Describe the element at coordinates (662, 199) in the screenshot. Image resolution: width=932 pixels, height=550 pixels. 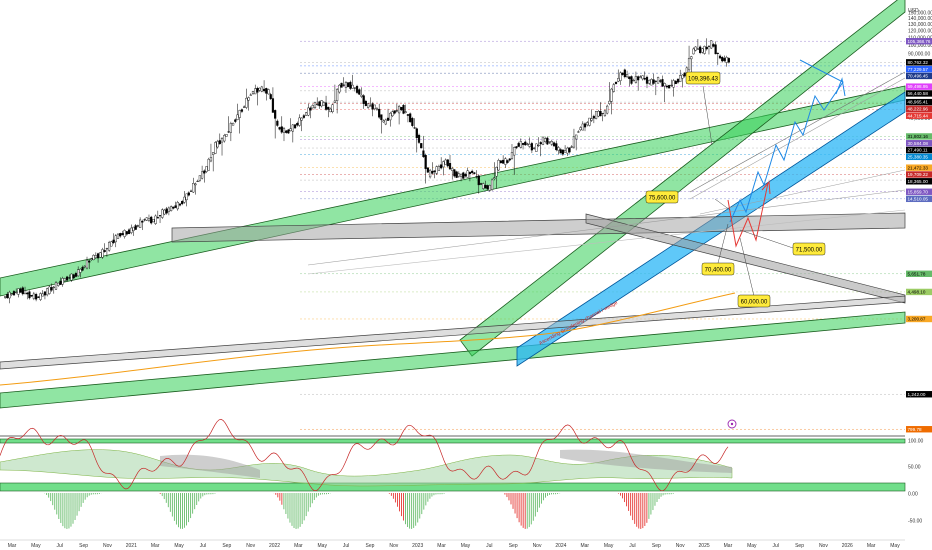
I see `callout-75k: 75,600.00` at that location.